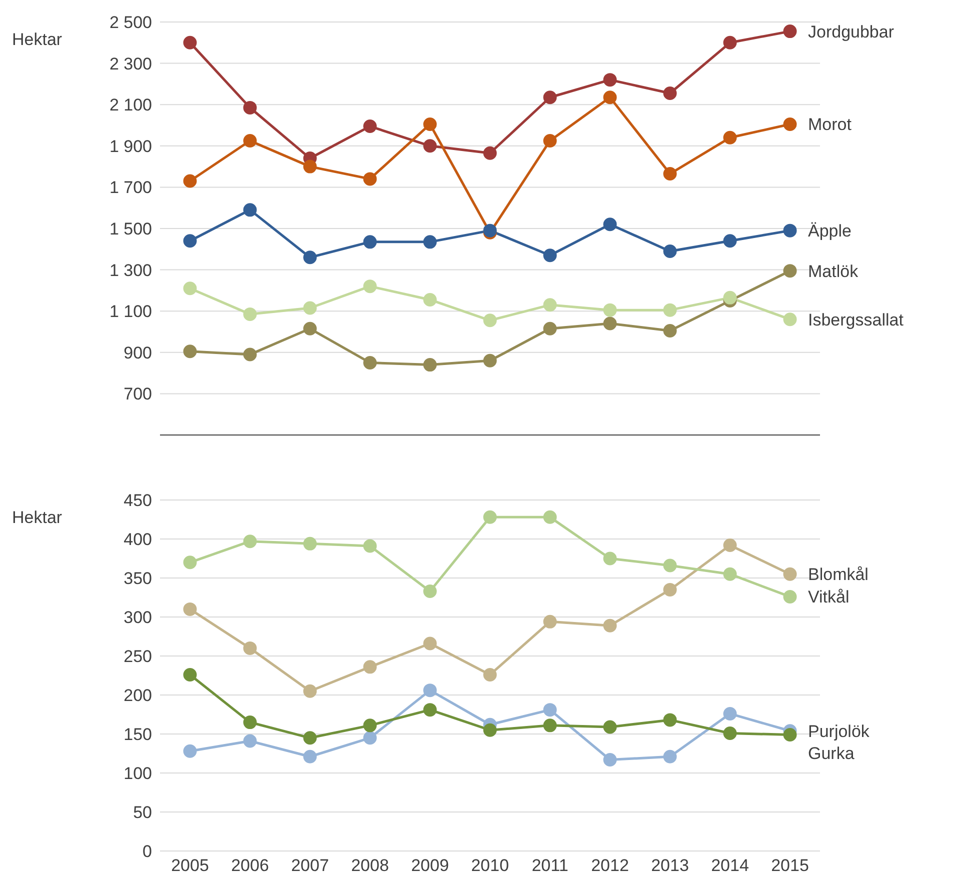 The image size is (955, 887). Describe the element at coordinates (838, 574) in the screenshot. I see `series-label: Blomkål` at that location.